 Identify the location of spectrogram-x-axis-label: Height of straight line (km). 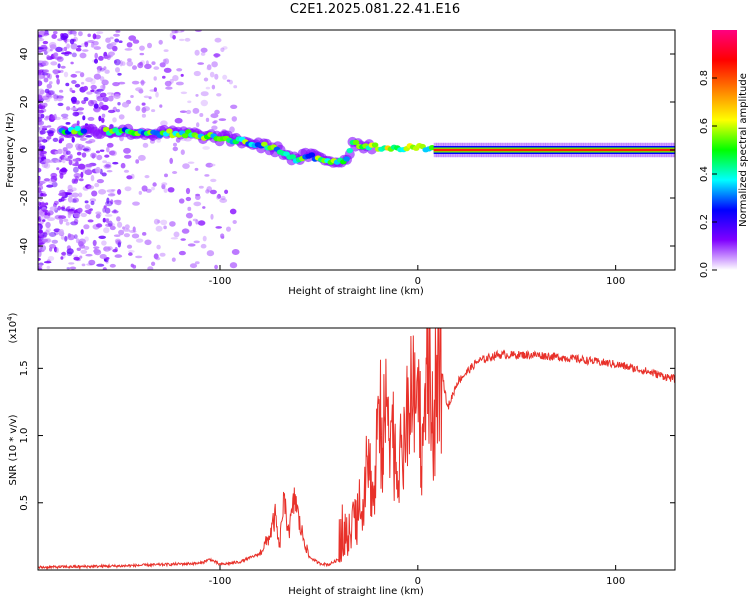
(356, 291).